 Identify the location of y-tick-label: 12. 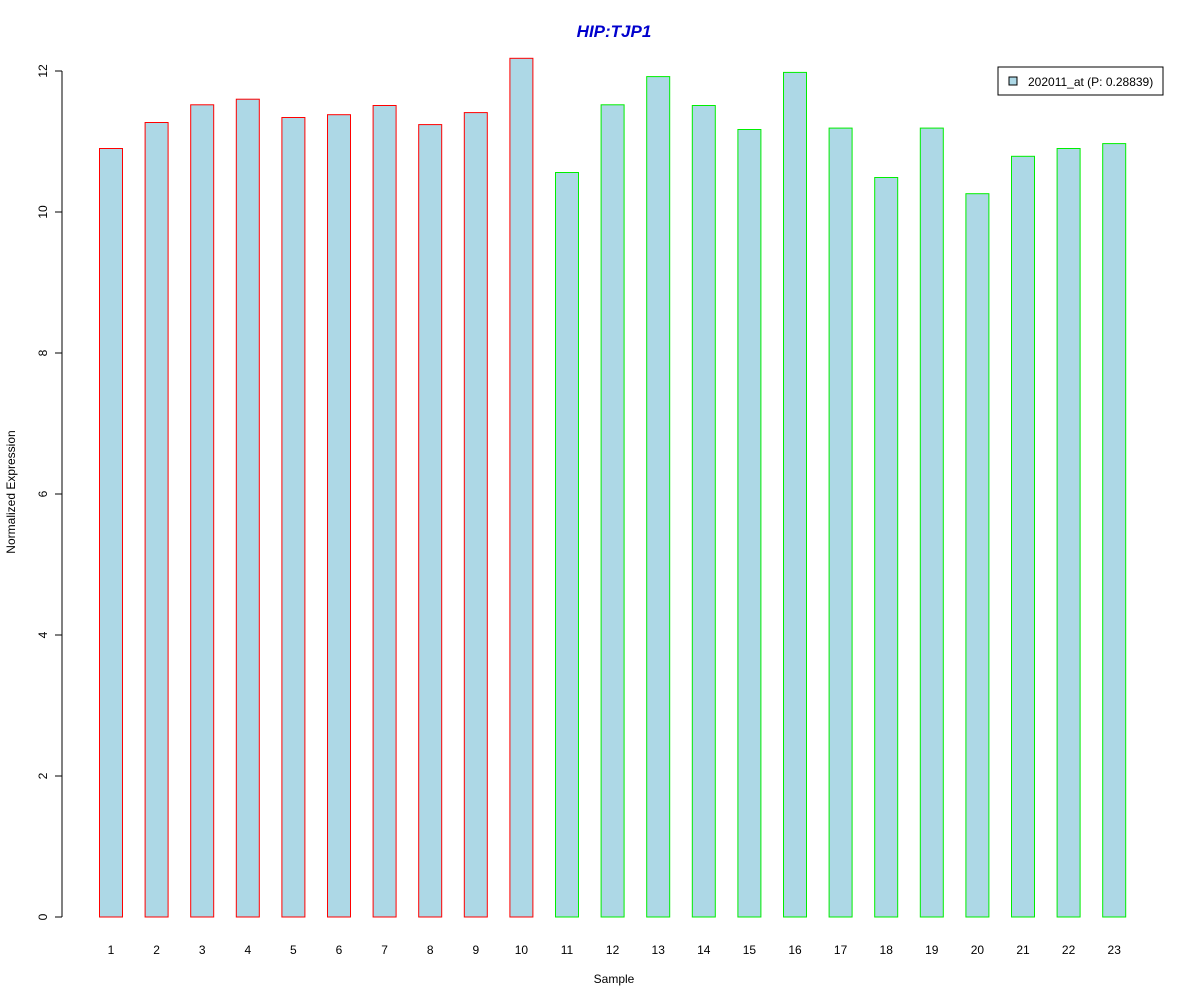
(43, 71).